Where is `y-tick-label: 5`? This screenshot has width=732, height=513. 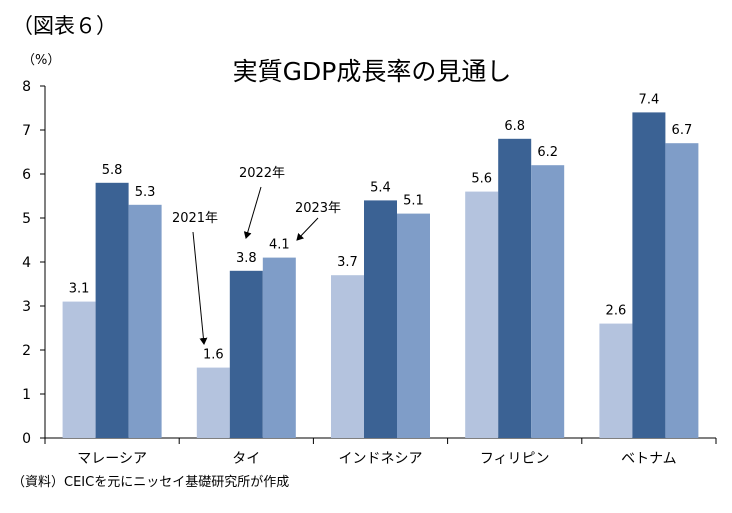
y-tick-label: 5 is located at coordinates (26, 219).